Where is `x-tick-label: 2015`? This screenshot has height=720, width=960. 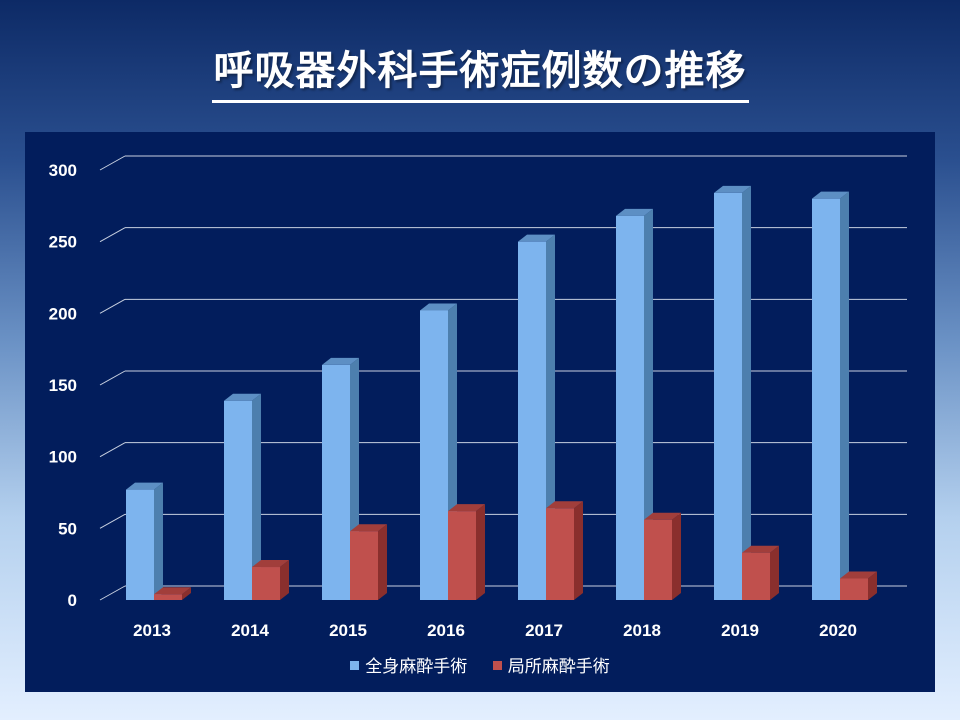
x-tick-label: 2015 is located at coordinates (348, 630).